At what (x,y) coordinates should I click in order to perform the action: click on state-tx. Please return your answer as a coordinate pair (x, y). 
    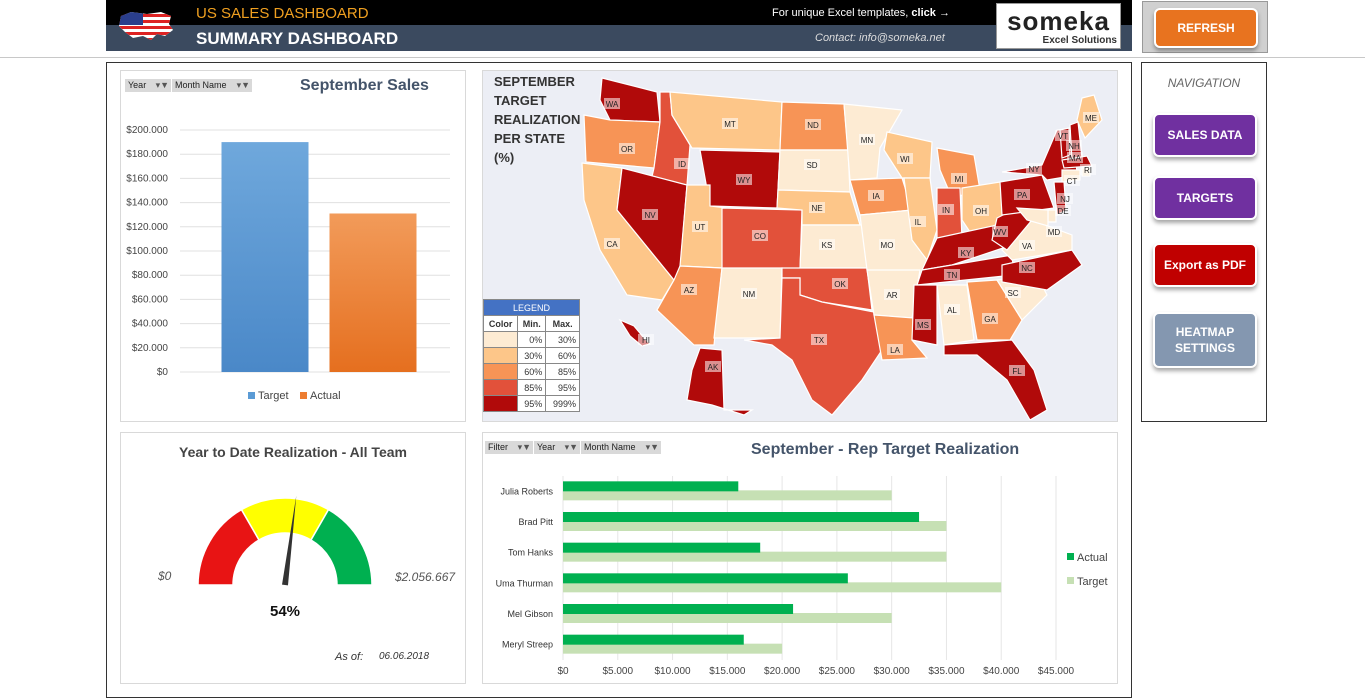
    Looking at the image, I should click on (813, 346).